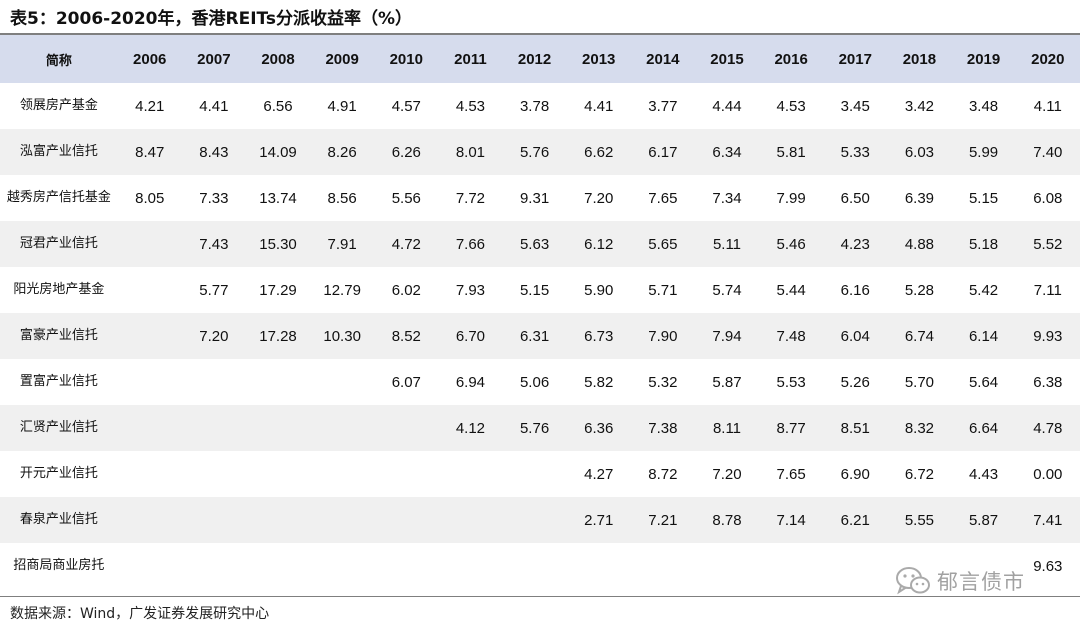 This screenshot has height=630, width=1080. Describe the element at coordinates (599, 244) in the screenshot. I see `value-cell: 6.12` at that location.